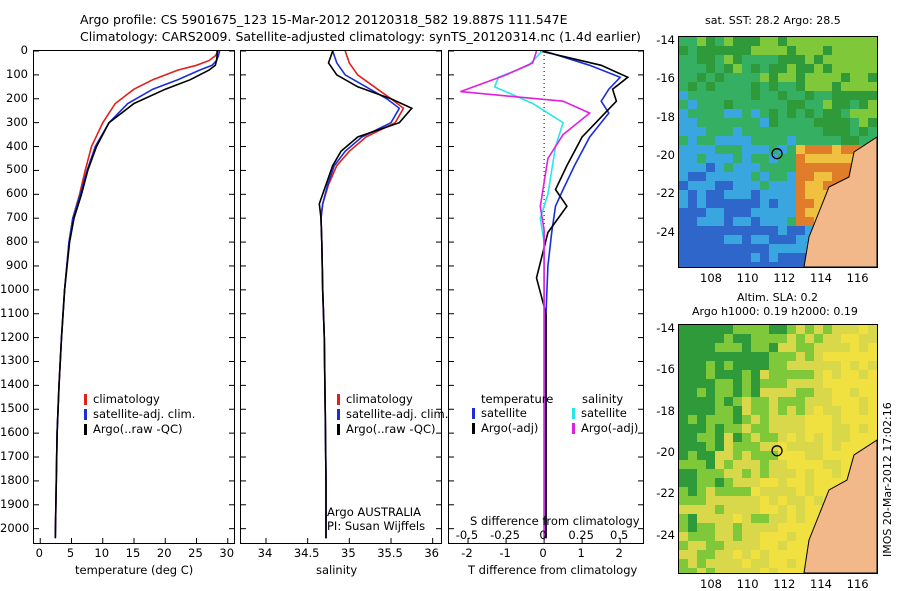 This screenshot has width=900, height=591. I want to click on depth-tick-label: 800, so click(17, 241).